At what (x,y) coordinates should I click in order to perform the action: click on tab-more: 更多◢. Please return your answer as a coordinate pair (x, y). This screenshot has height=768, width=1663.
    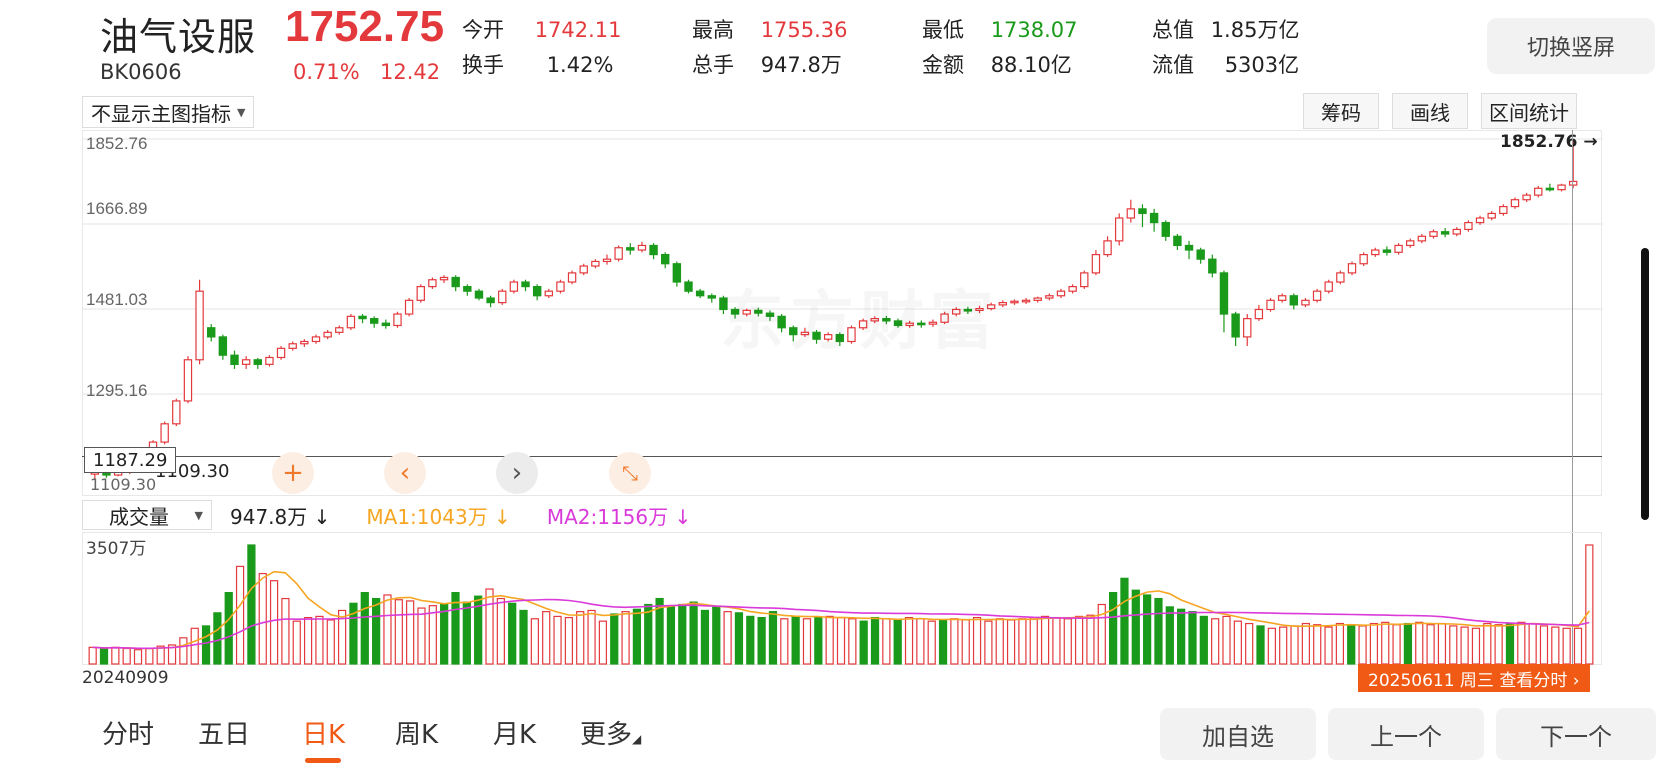
    Looking at the image, I should click on (611, 735).